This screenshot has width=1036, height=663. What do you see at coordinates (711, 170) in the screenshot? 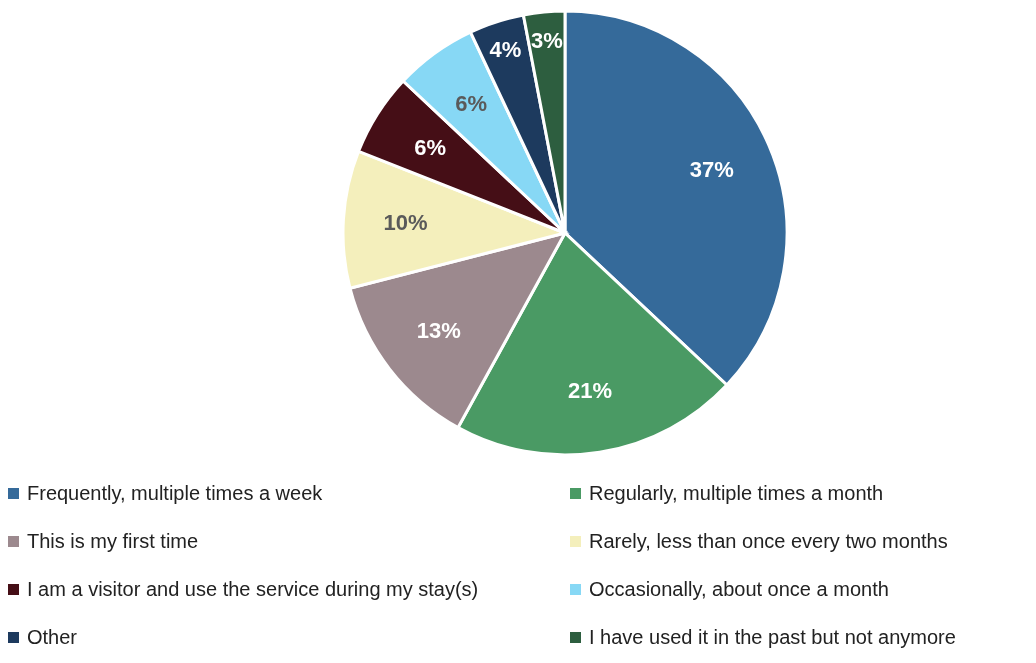
I see `data-label: 37%` at bounding box center [711, 170].